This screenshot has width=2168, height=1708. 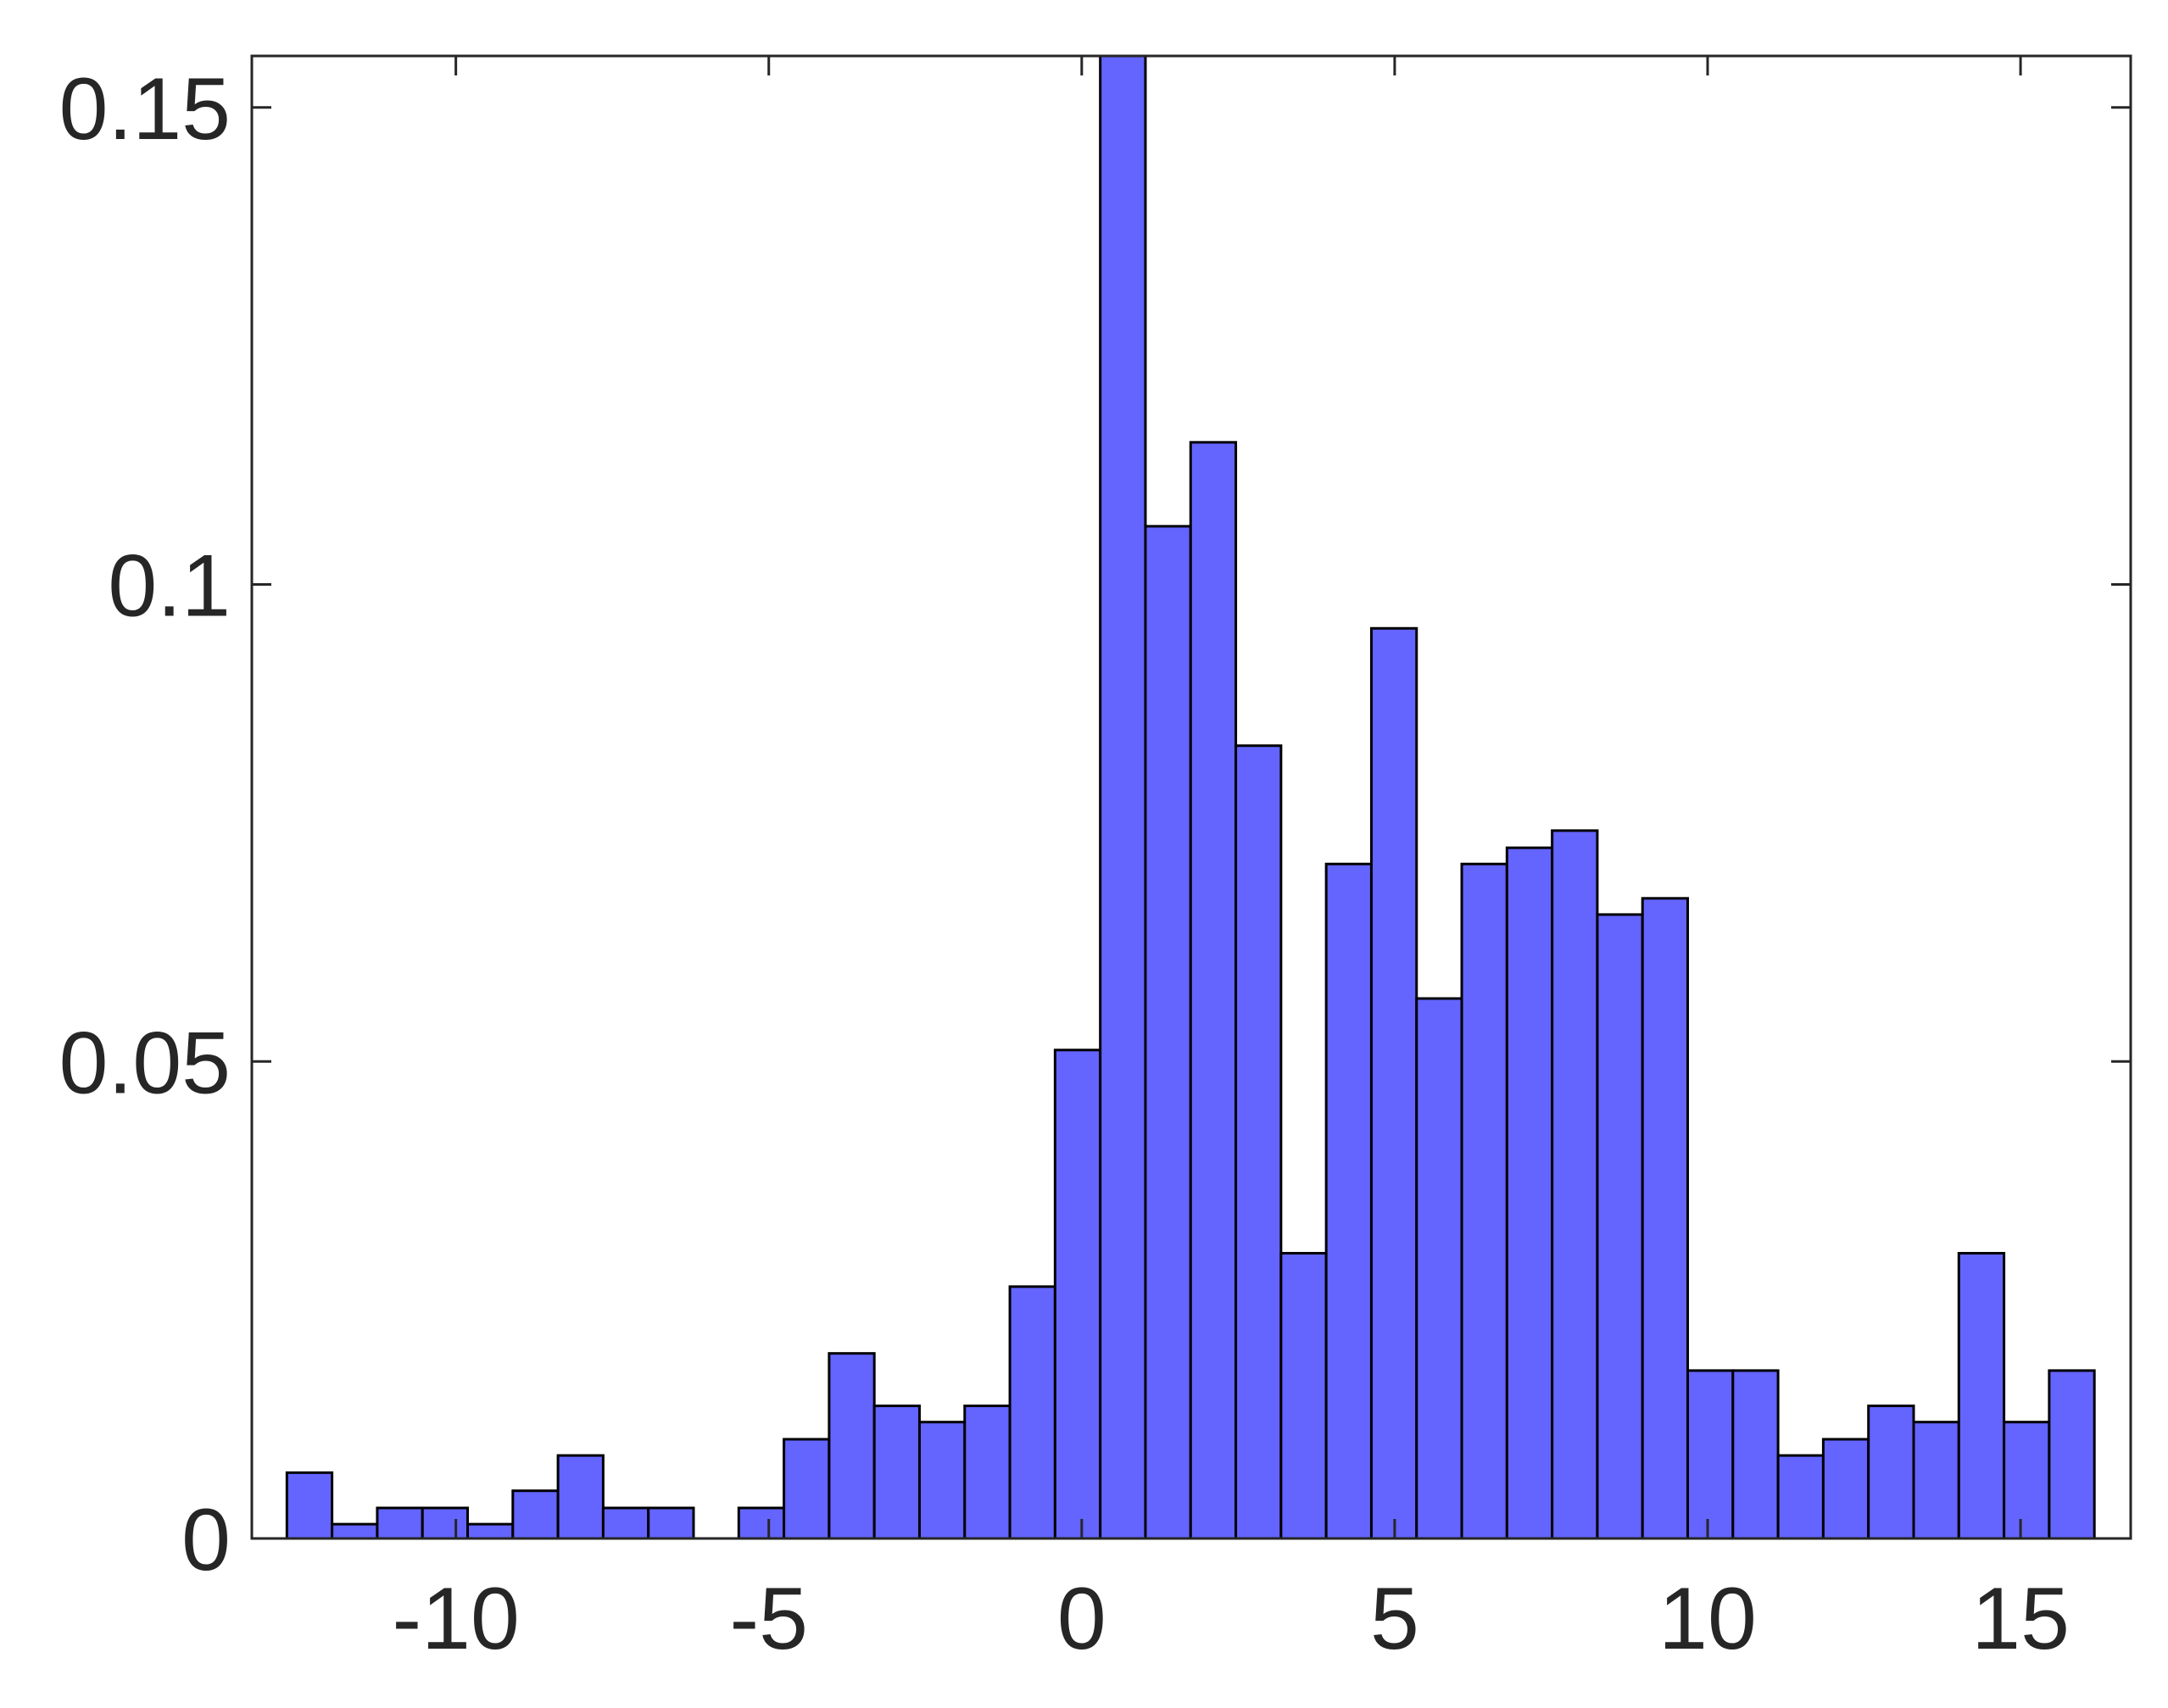 What do you see at coordinates (169, 586) in the screenshot?
I see `y-tick-label: 0.1` at bounding box center [169, 586].